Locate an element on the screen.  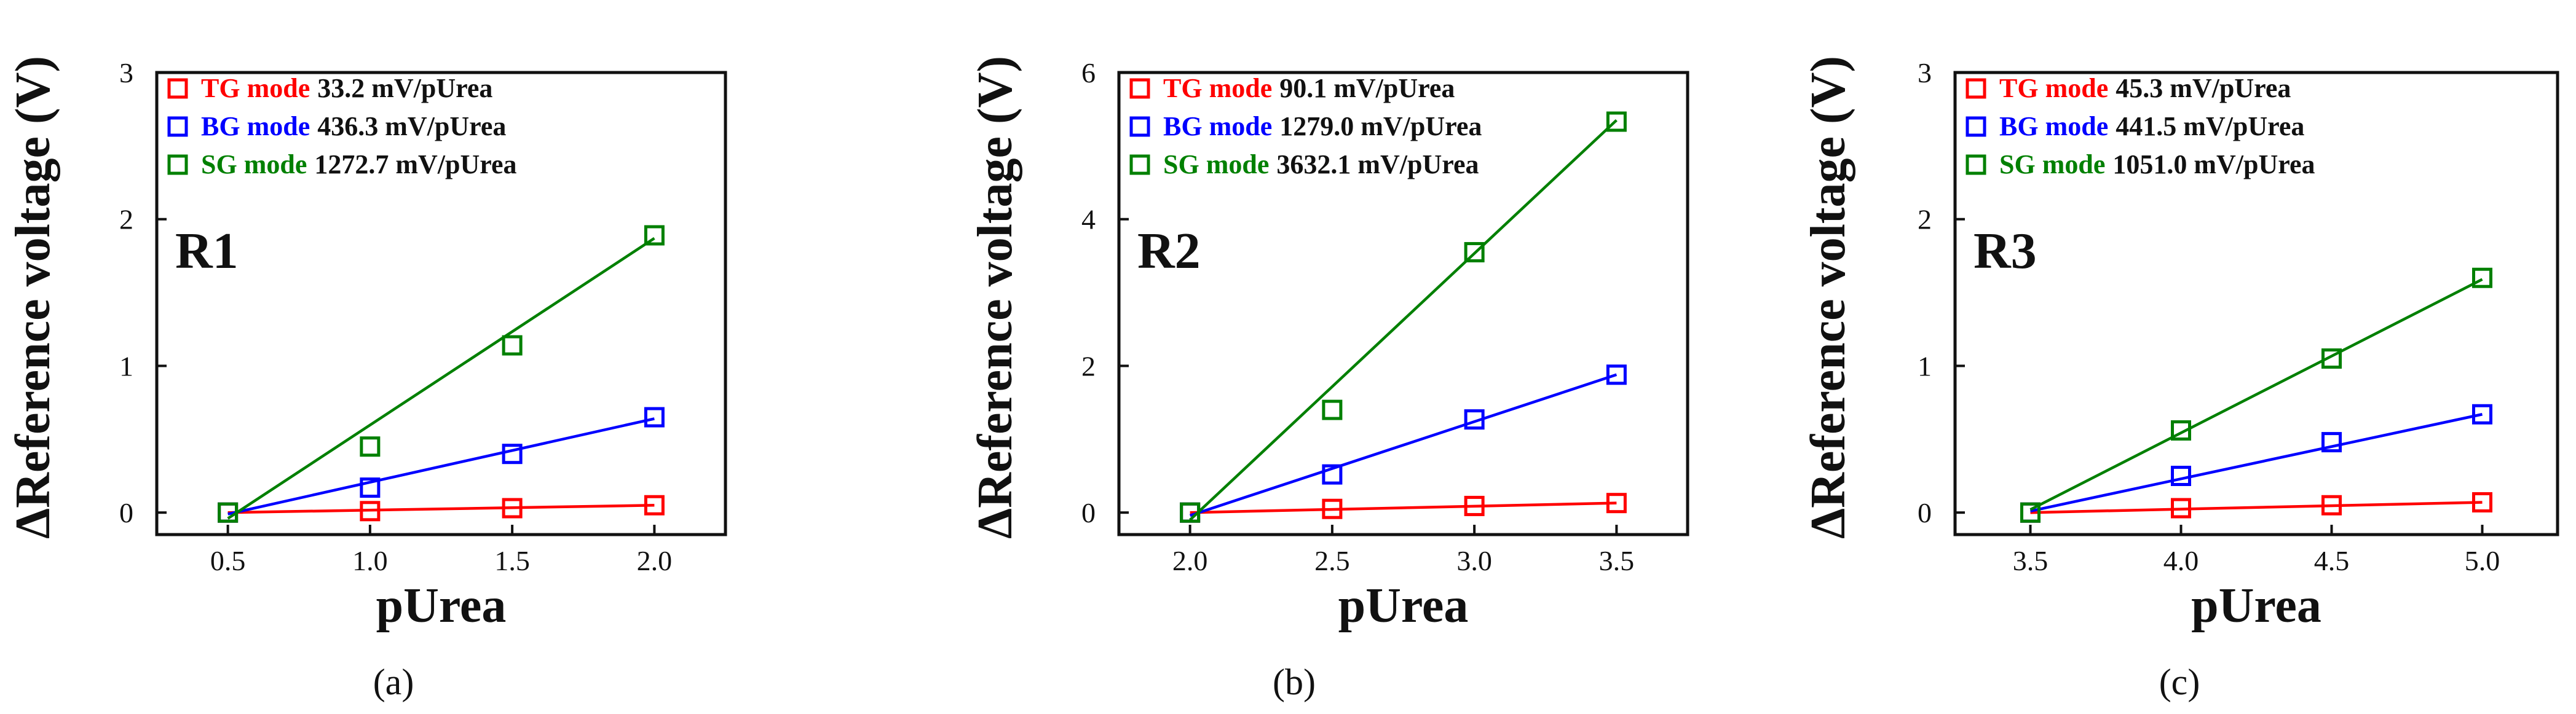
y-tick-label-a: 1 is located at coordinates (126, 366).